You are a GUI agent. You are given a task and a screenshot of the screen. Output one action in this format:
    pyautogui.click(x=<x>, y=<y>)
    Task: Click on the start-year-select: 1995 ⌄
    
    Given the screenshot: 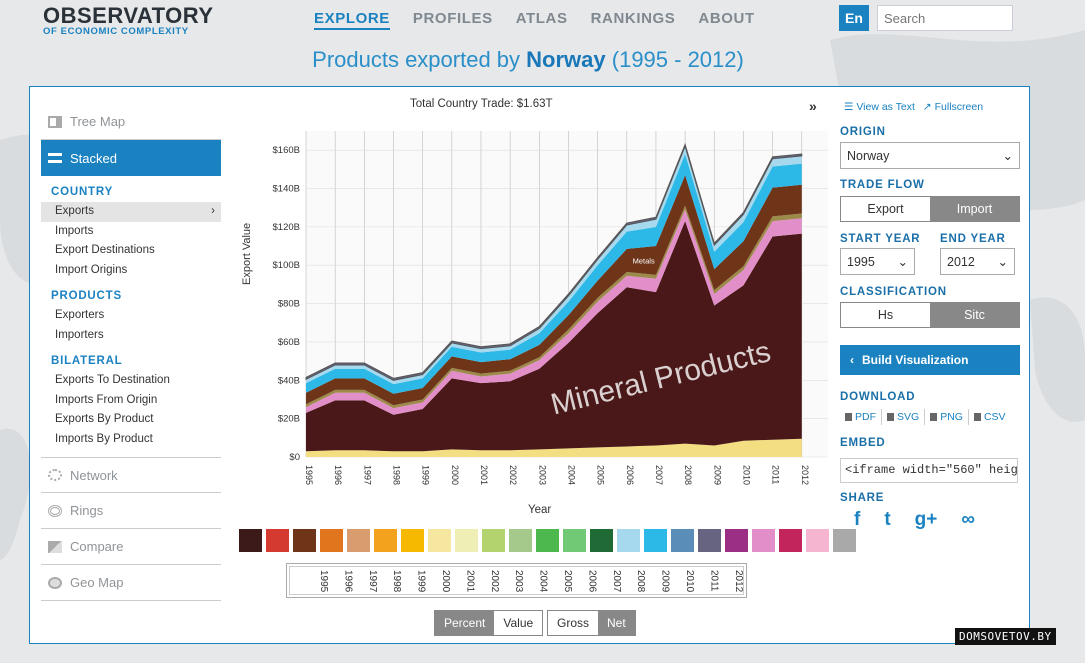 What is the action you would take?
    pyautogui.click(x=877, y=261)
    